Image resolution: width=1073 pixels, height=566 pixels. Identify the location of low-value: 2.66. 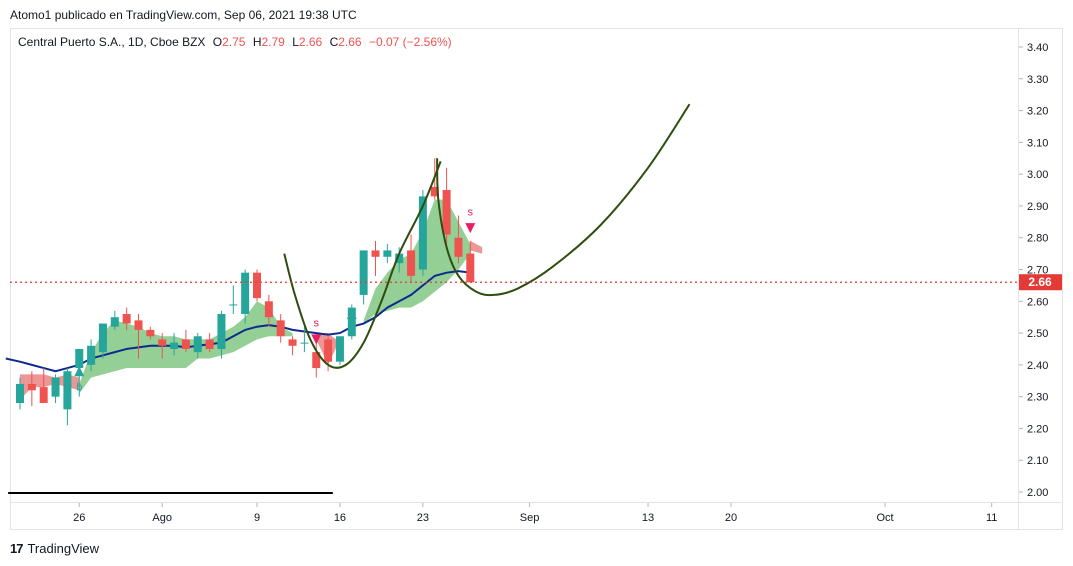
(310, 42).